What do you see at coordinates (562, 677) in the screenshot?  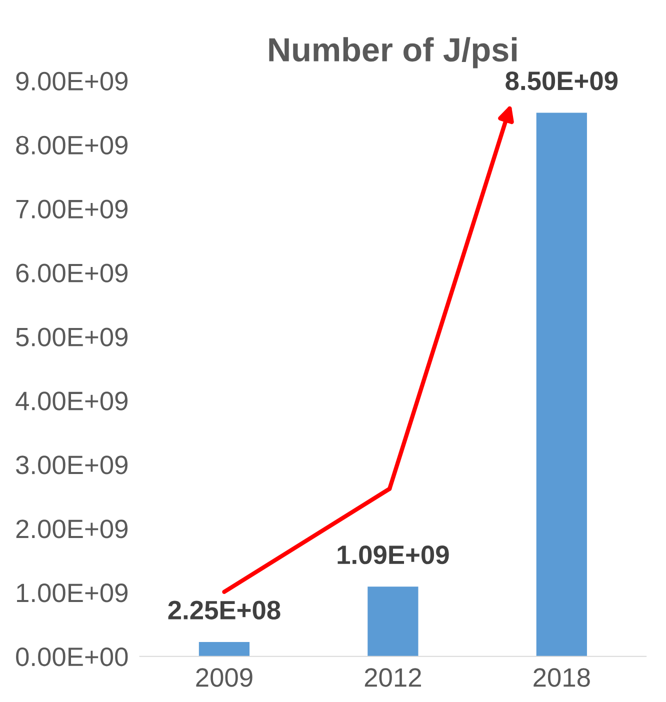 I see `x-tick-label: 2018` at bounding box center [562, 677].